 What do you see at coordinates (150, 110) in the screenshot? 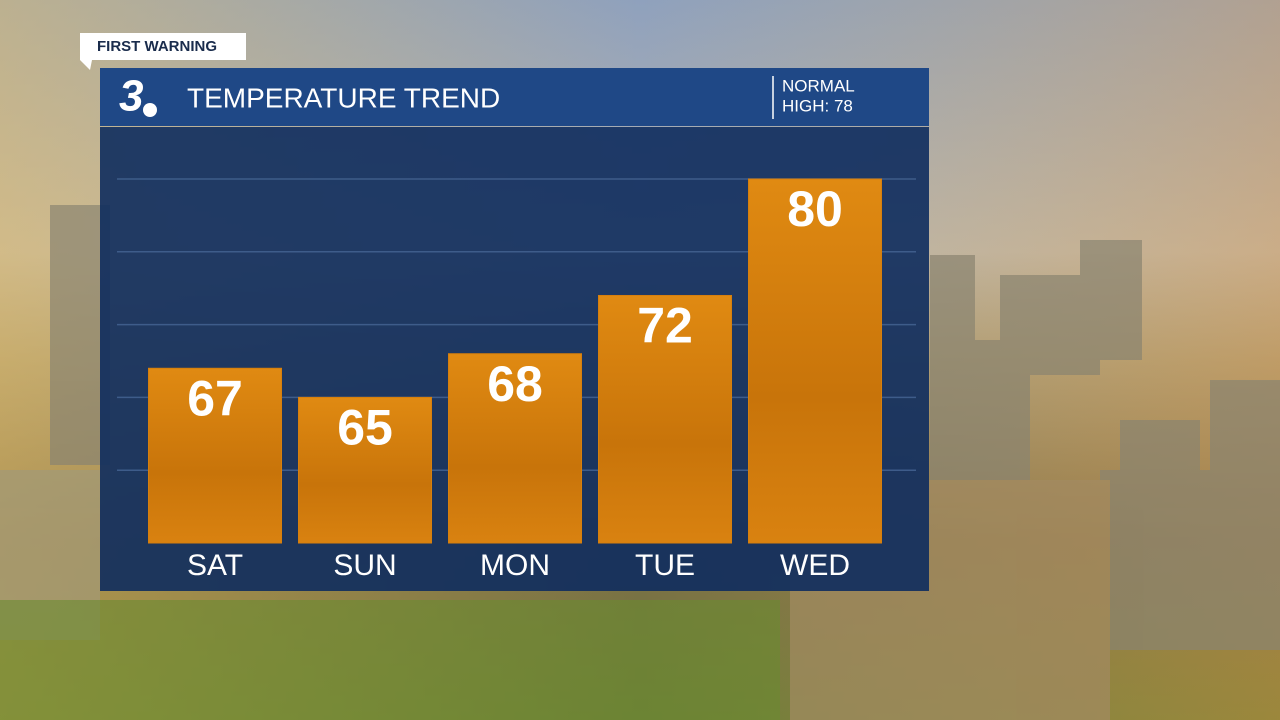
I see `logo-eye` at bounding box center [150, 110].